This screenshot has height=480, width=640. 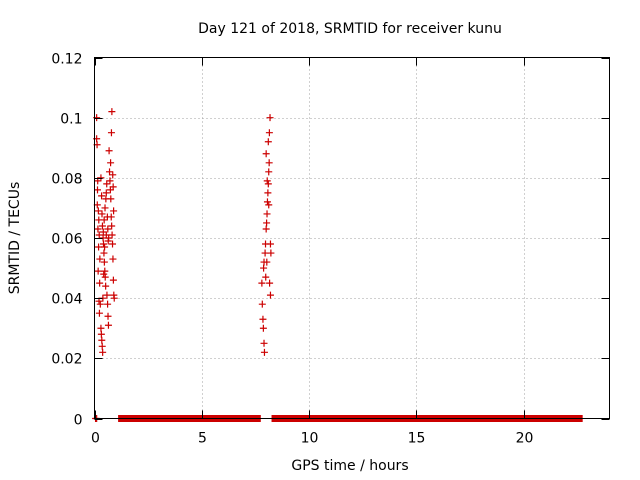 What do you see at coordinates (525, 439) in the screenshot?
I see `x-tick-label: 20` at bounding box center [525, 439].